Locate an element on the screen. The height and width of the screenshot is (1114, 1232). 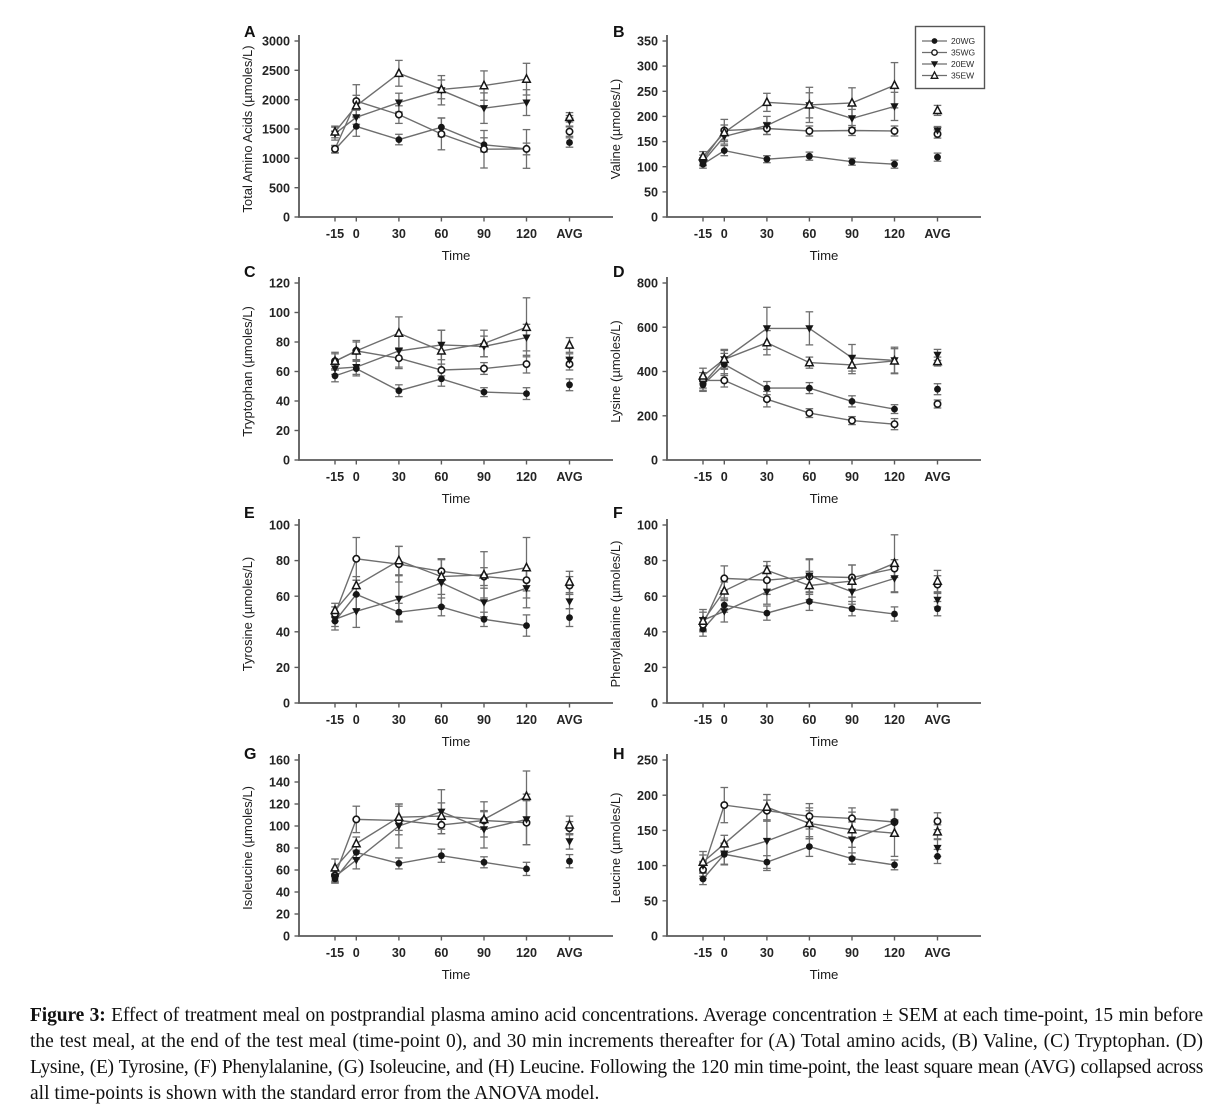
svg-text: 35WG is located at coordinates (963, 53).